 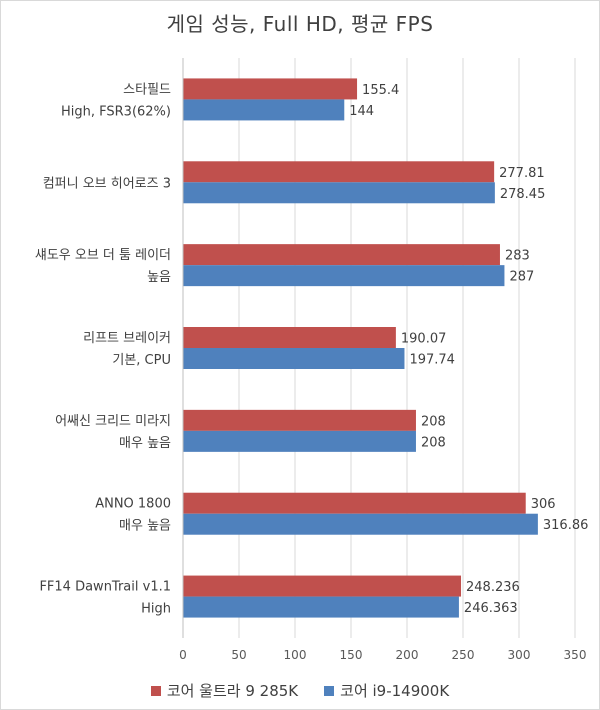 I want to click on x-tick-label-1: 50, so click(x=238, y=655).